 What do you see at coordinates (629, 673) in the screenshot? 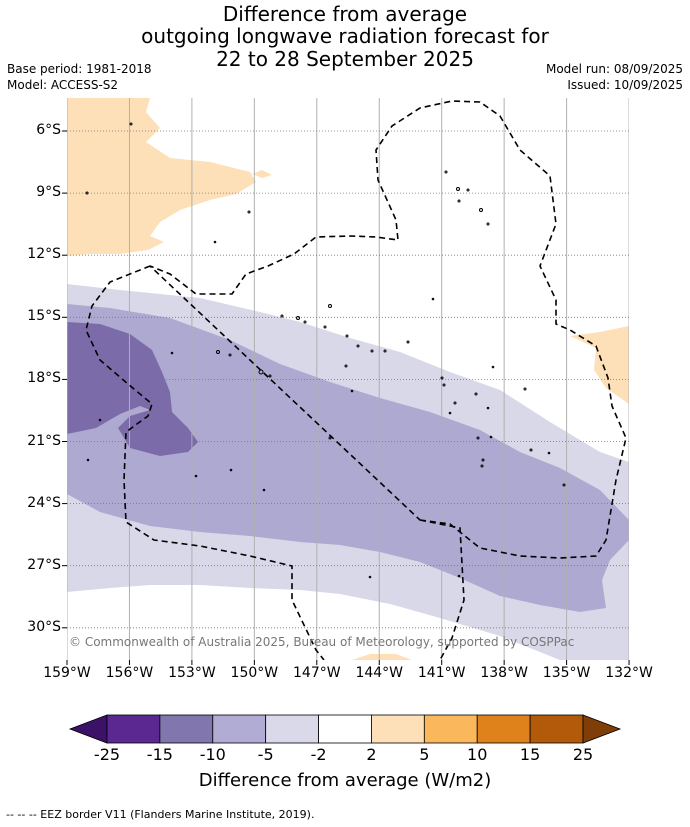
I see `longitude-label: 132°W` at bounding box center [629, 673].